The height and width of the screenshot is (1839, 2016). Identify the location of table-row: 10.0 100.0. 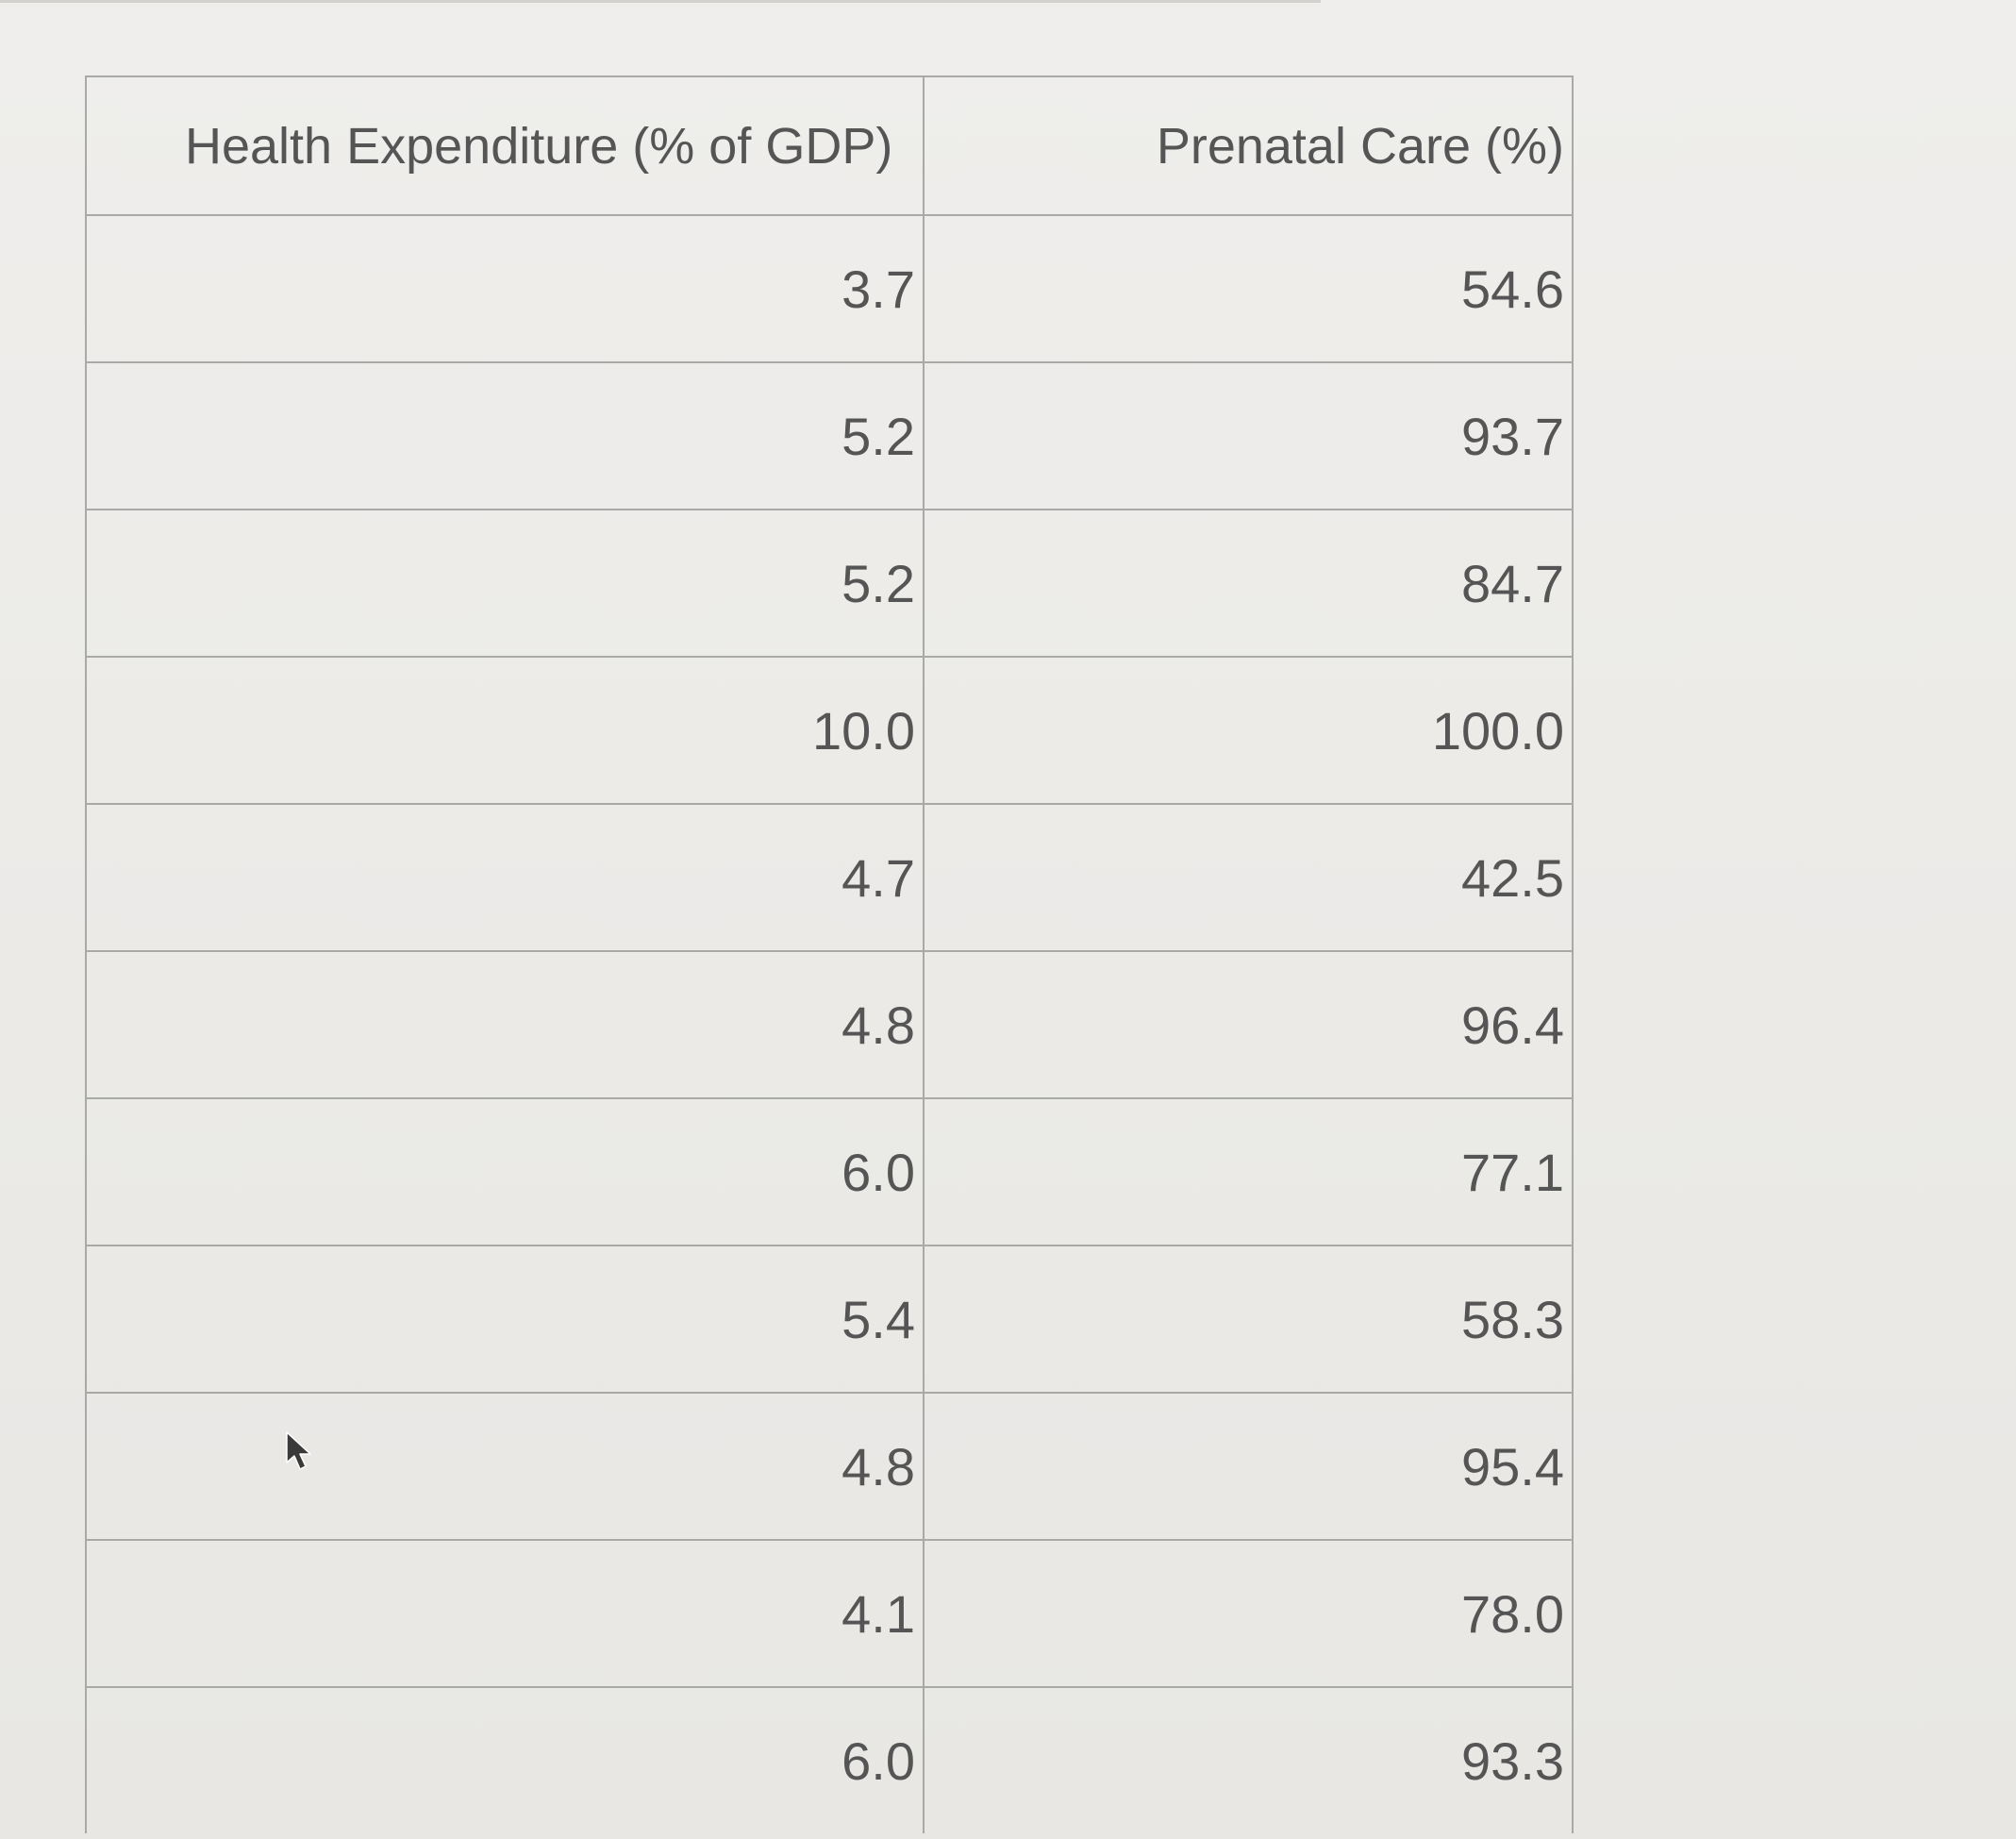
(829, 730).